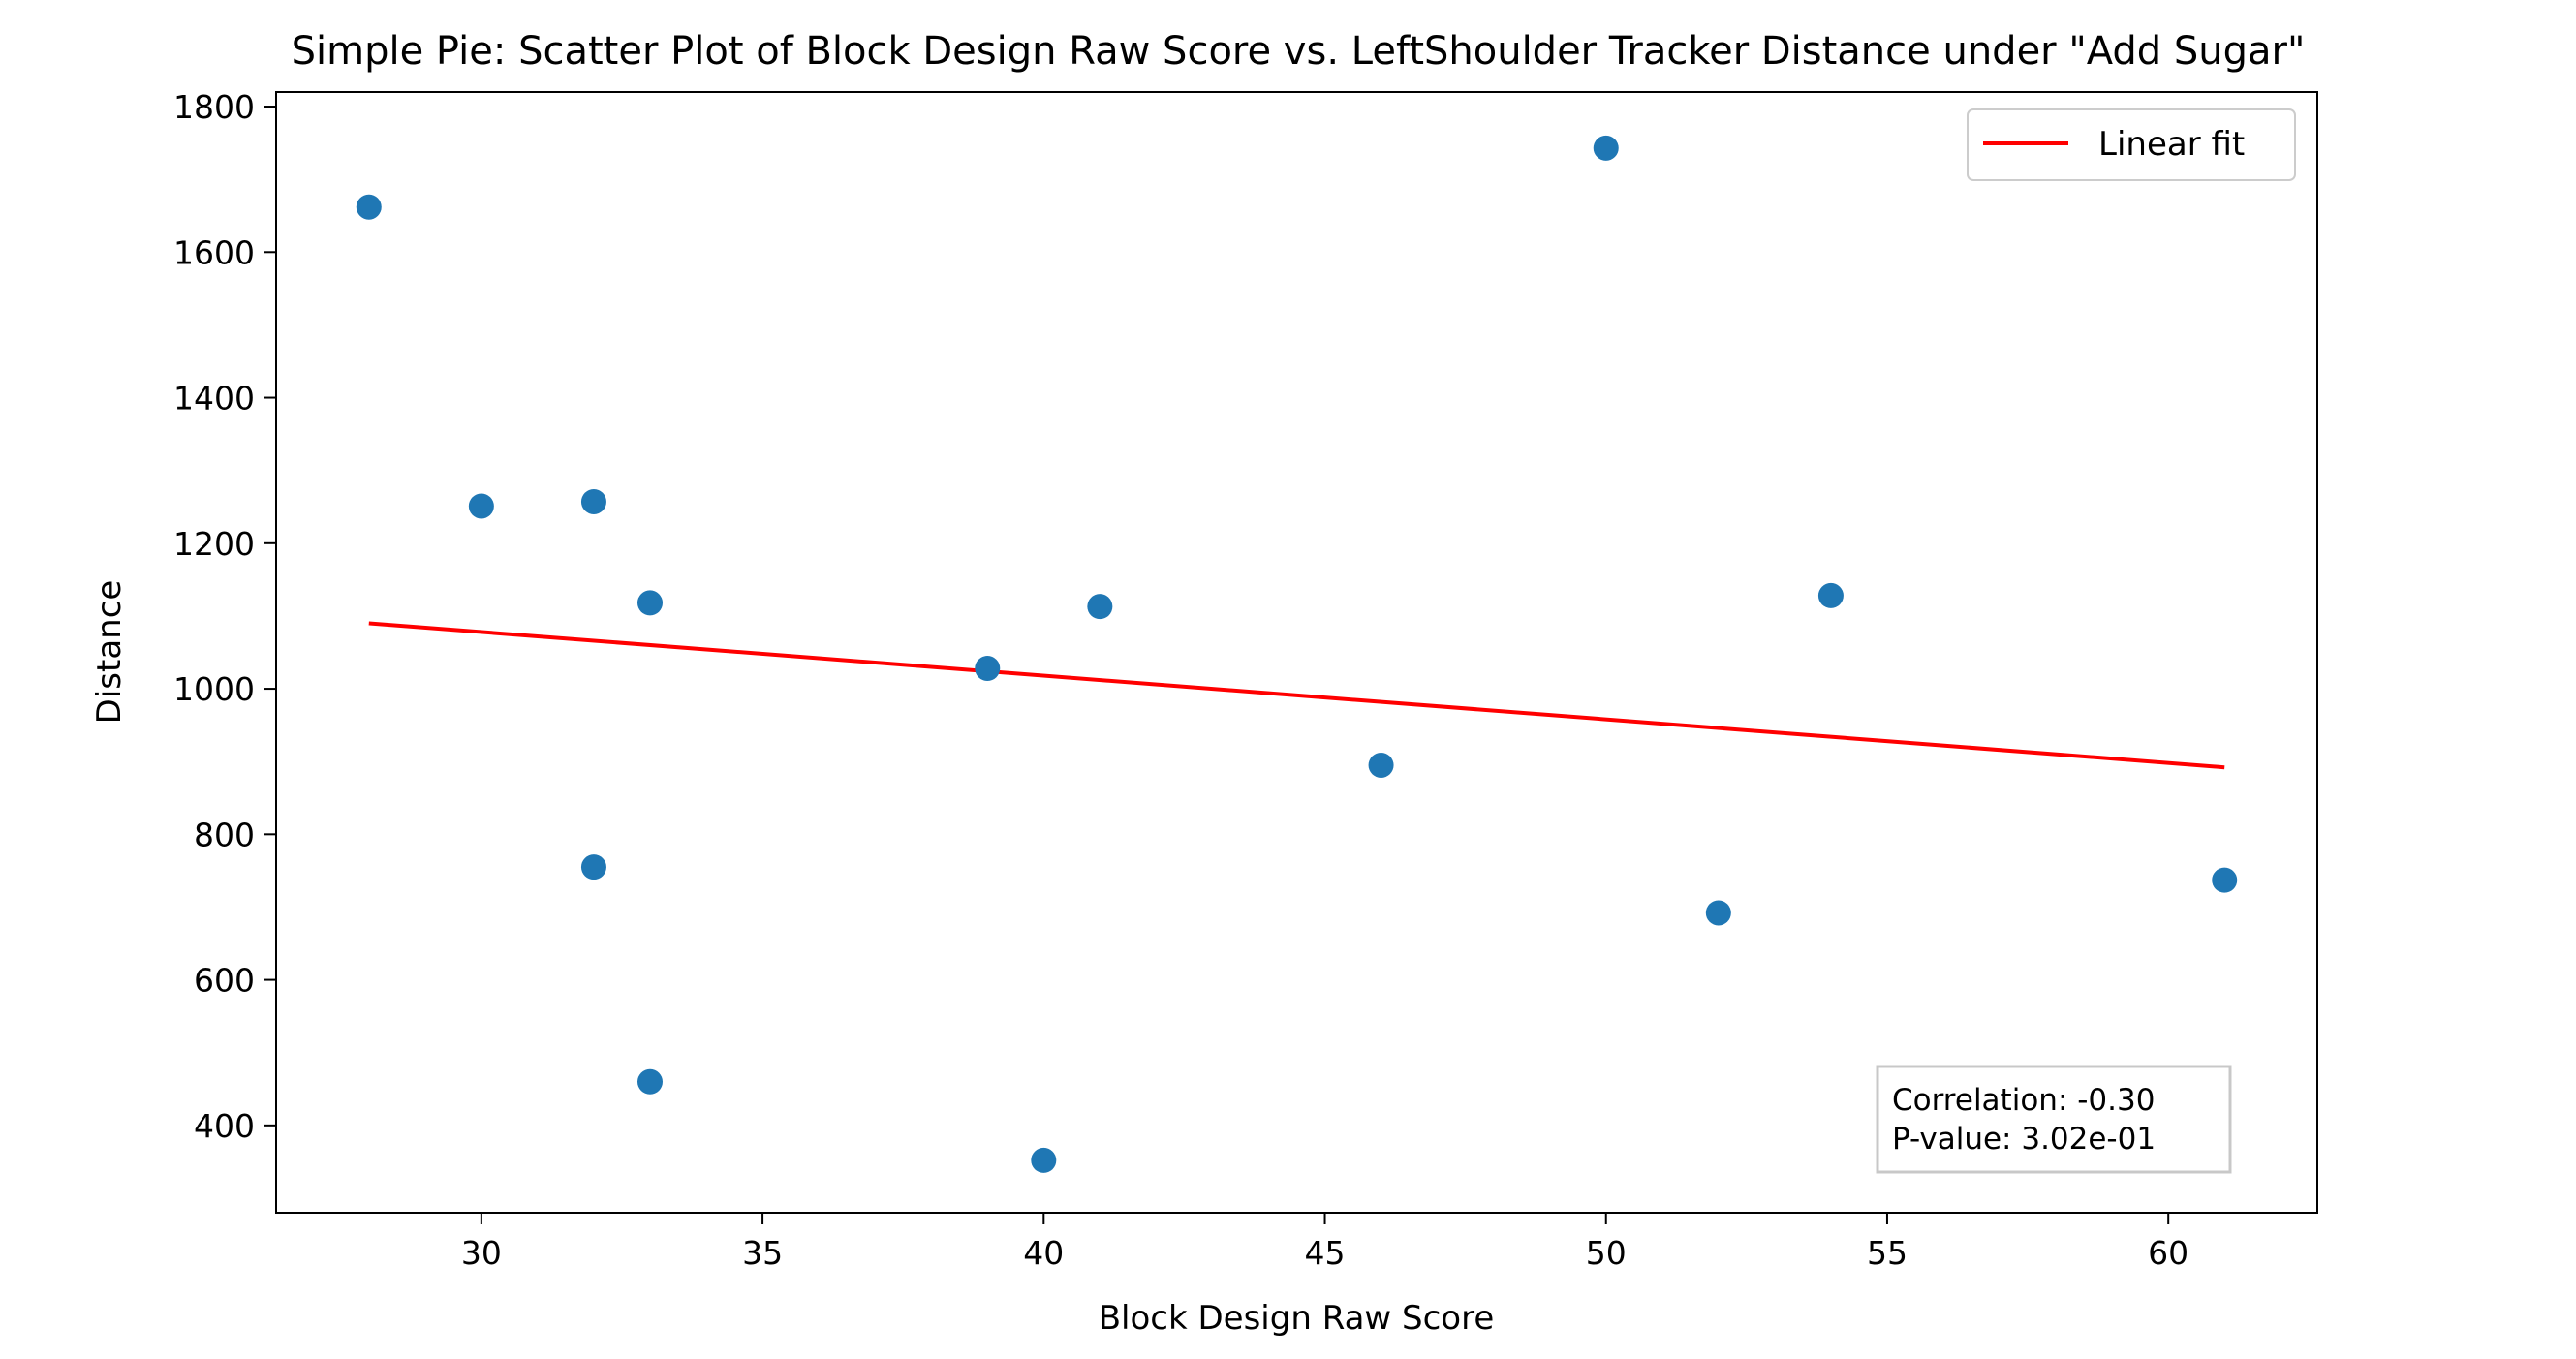  I want to click on y-tick-label: 1400, so click(214, 398).